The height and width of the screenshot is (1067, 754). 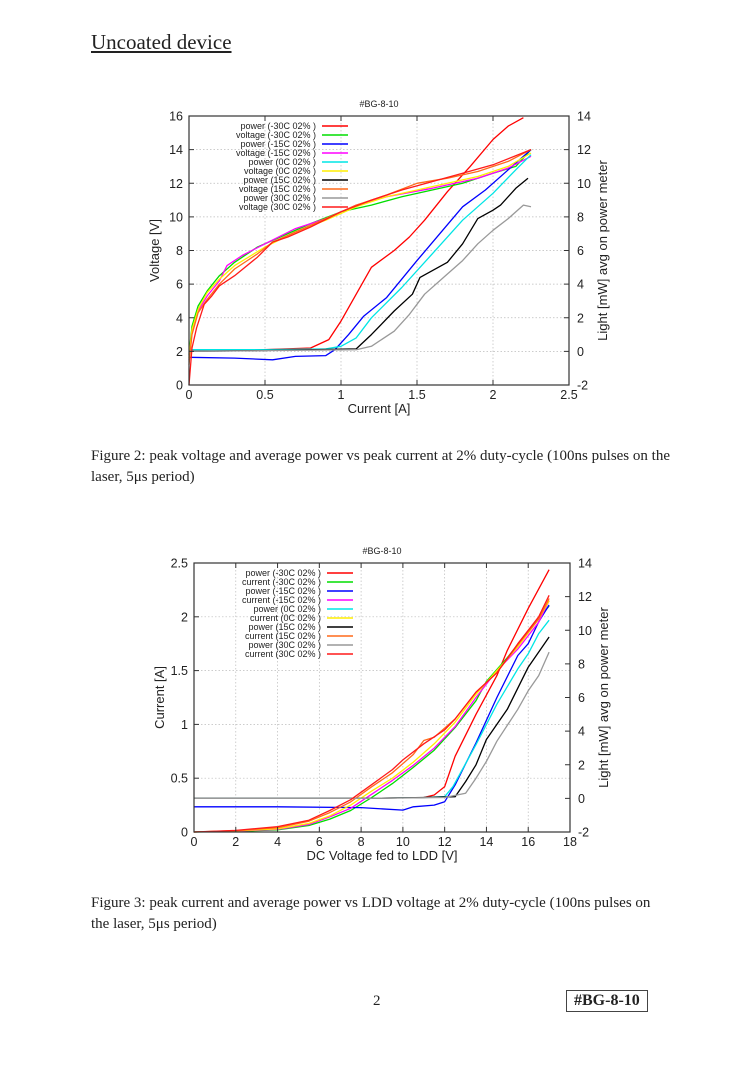 What do you see at coordinates (570, 842) in the screenshot?
I see `x-tick-label: 18` at bounding box center [570, 842].